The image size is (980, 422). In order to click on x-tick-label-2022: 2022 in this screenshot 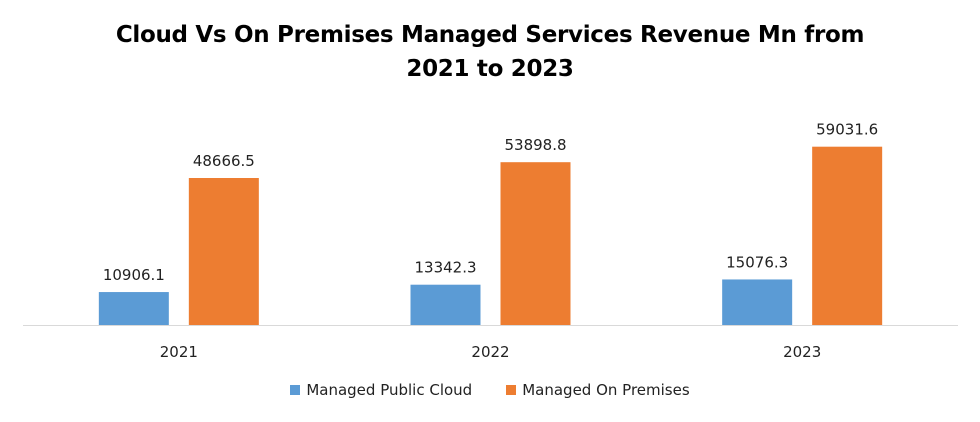, I will do `click(490, 352)`.